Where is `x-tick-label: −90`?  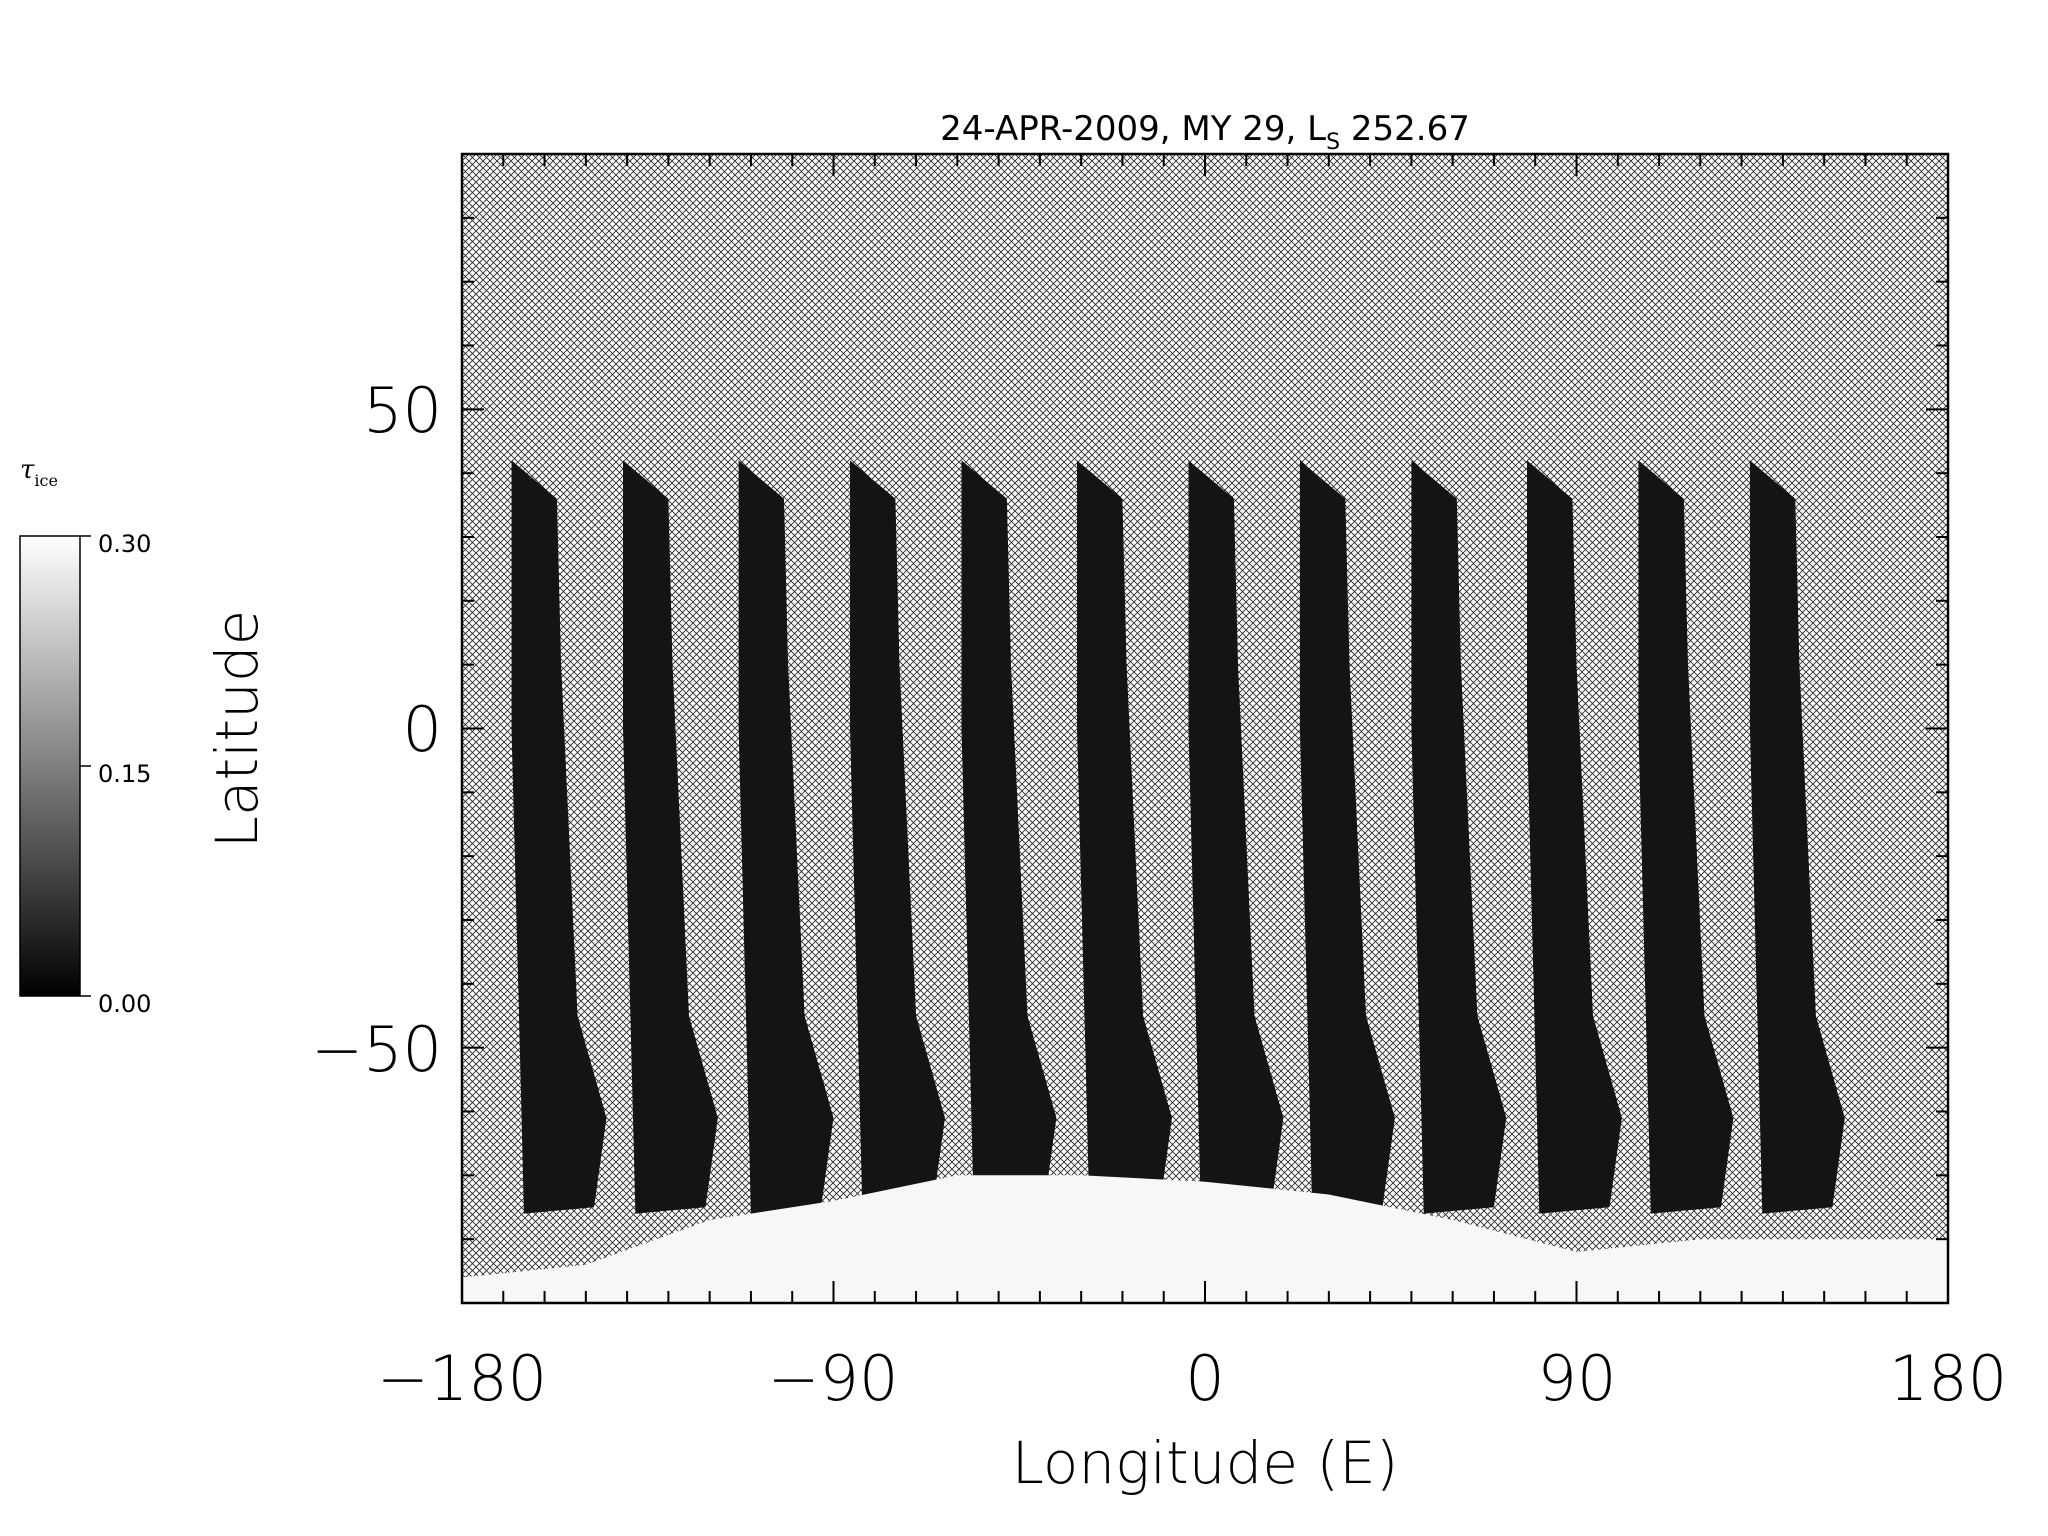 x-tick-label: −90 is located at coordinates (833, 1378).